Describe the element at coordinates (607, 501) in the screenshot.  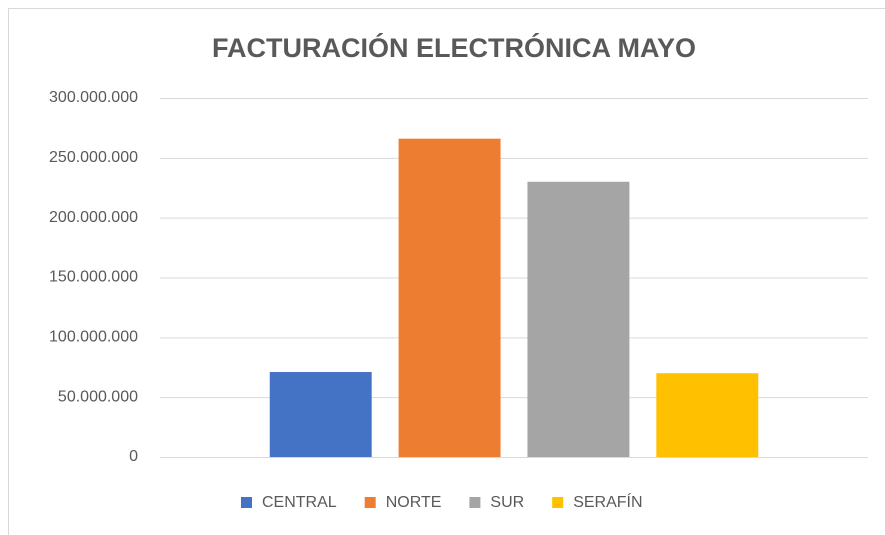
I see `legend-label: SERAFÍN` at that location.